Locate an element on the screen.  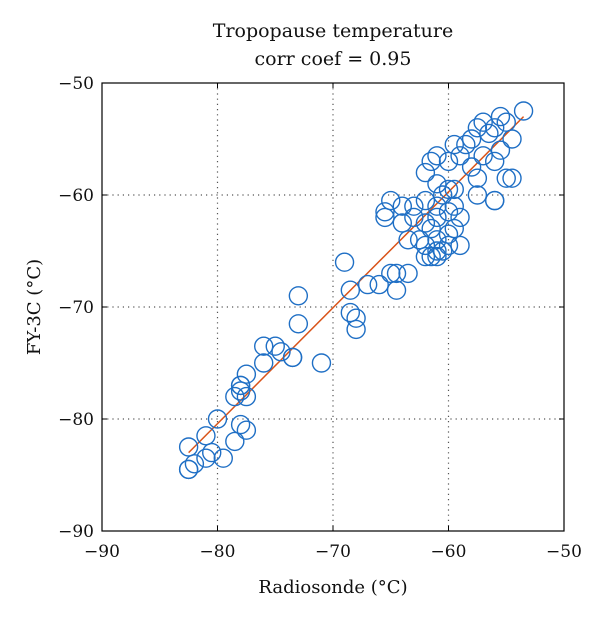
x-tick-label: −80 is located at coordinates (218, 552).